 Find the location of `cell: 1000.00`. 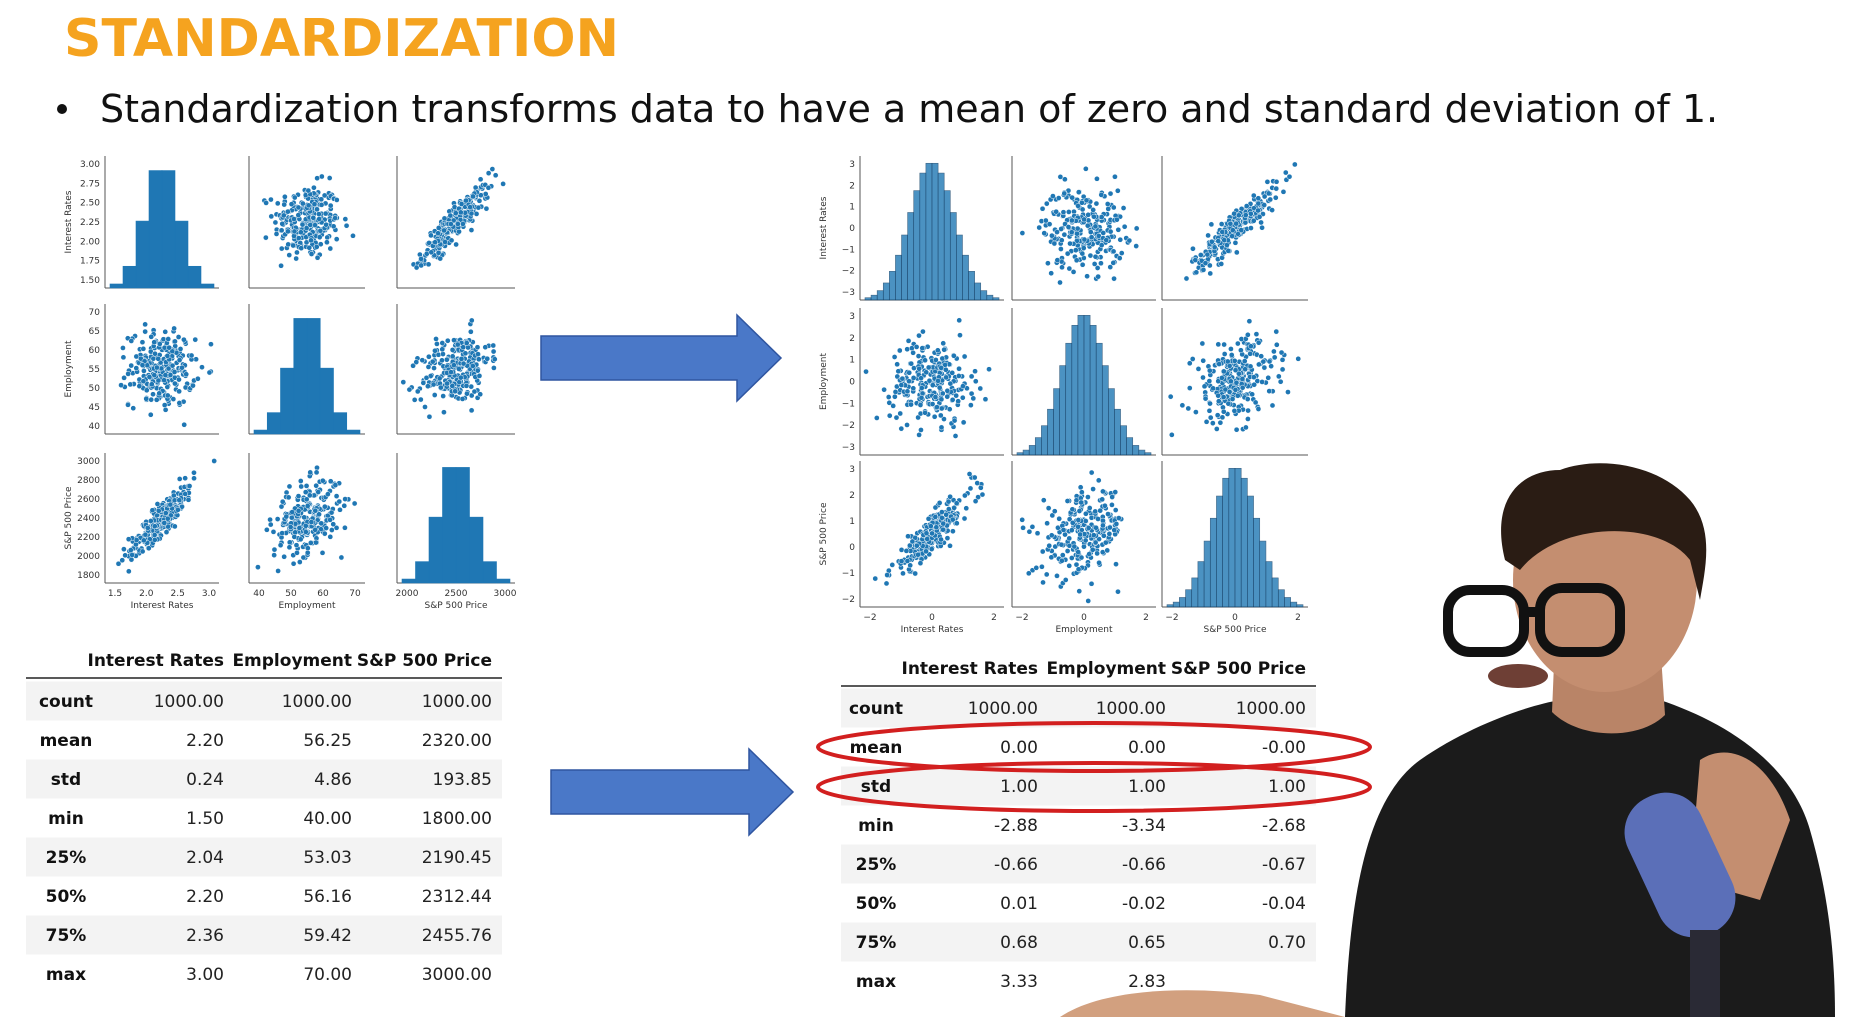

cell: 1000.00 is located at coordinates (1131, 709).